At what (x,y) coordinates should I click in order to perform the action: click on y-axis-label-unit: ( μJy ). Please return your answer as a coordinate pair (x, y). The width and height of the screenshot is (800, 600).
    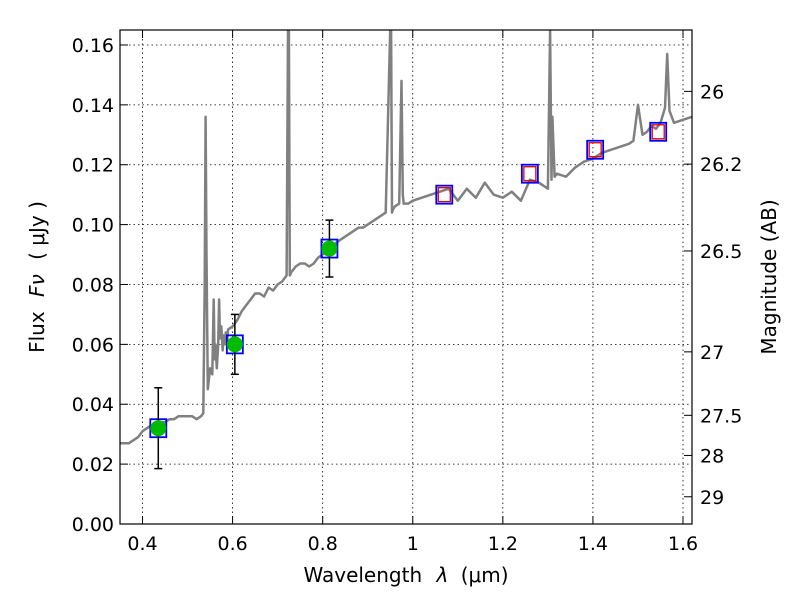
    Looking at the image, I should click on (37, 230).